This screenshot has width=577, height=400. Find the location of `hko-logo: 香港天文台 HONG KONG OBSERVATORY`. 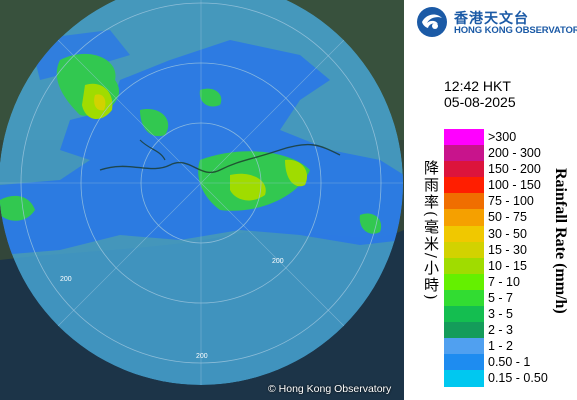

hko-logo: 香港天文台 HONG KONG OBSERVATORY is located at coordinates (496, 22).